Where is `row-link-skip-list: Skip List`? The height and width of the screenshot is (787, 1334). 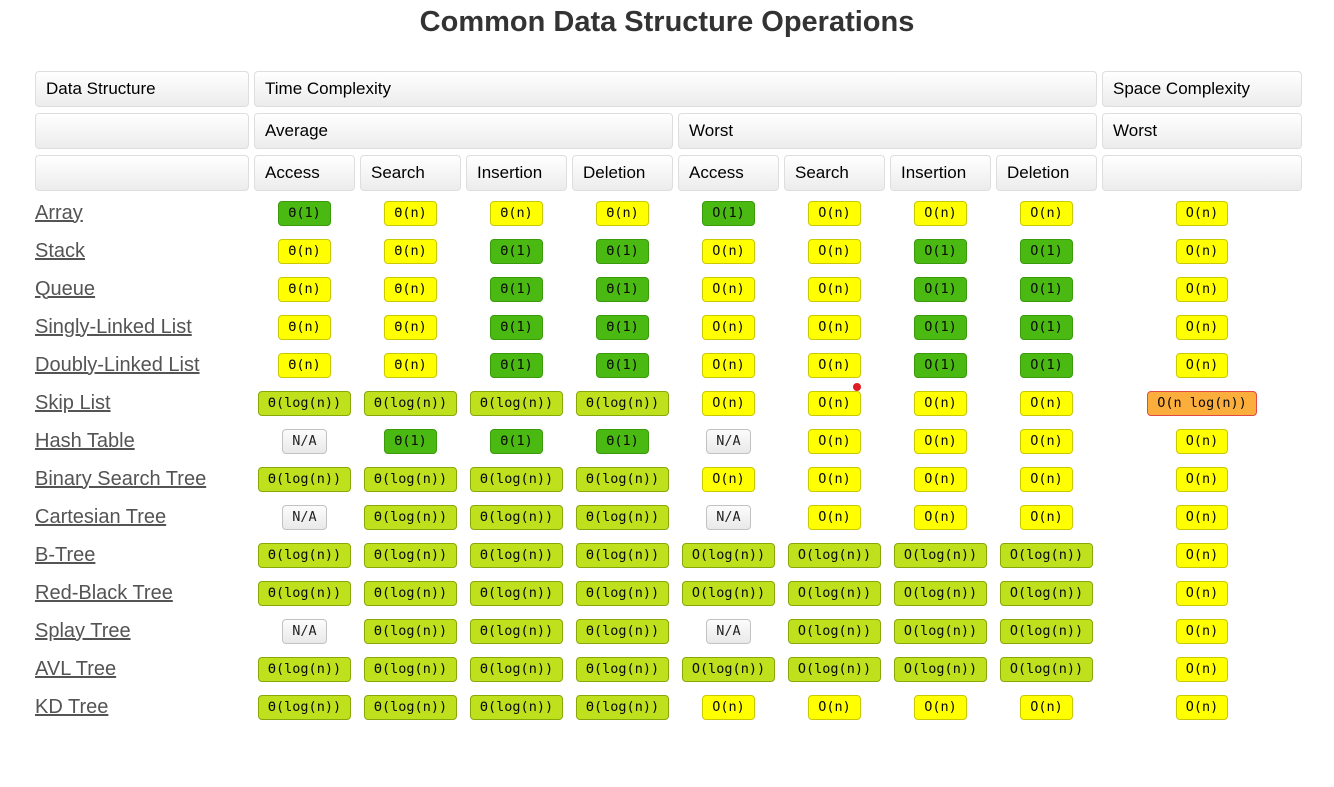
row-link-skip-list: Skip List is located at coordinates (73, 402).